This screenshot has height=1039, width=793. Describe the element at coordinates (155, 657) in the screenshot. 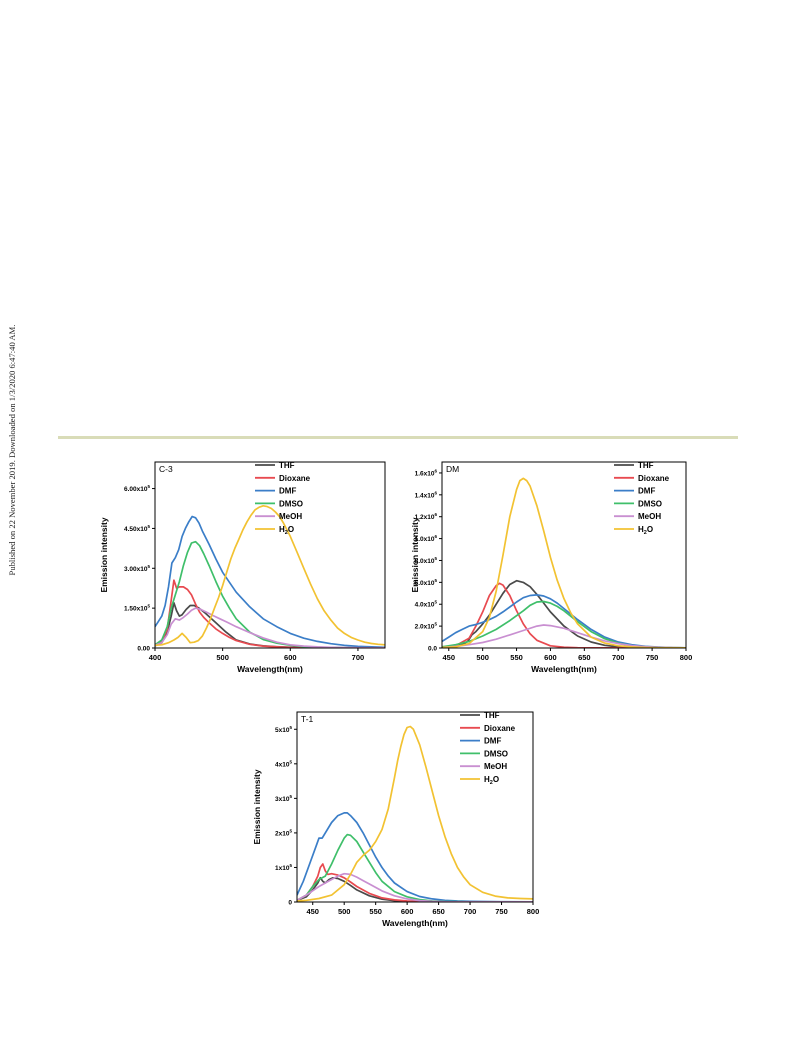

I see `x-tick-label: 400` at that location.